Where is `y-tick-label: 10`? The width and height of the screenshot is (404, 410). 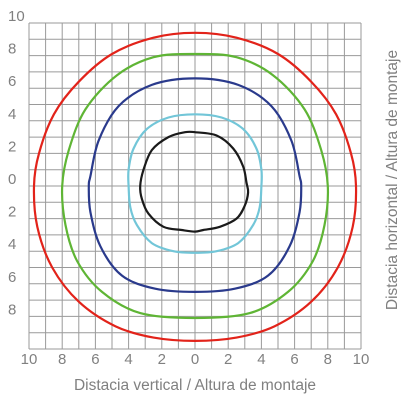 y-tick-label: 10 is located at coordinates (16, 16).